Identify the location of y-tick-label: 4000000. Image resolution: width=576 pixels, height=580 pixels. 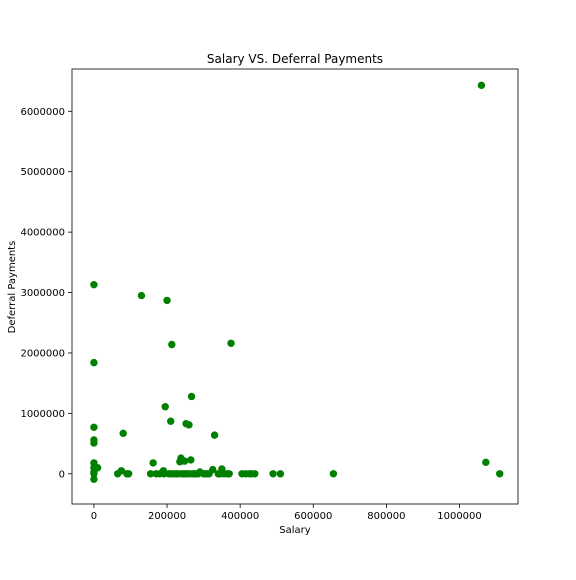
(42, 233).